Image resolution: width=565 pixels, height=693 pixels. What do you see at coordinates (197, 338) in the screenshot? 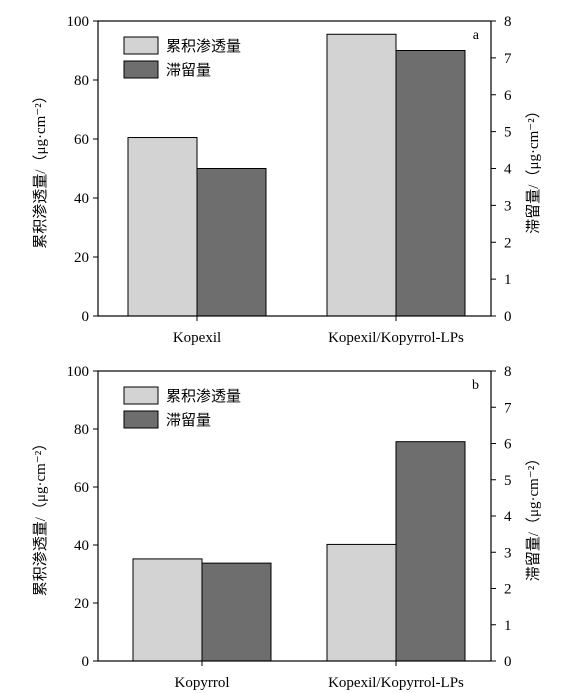
I see `category-label: Kopexil` at bounding box center [197, 338].